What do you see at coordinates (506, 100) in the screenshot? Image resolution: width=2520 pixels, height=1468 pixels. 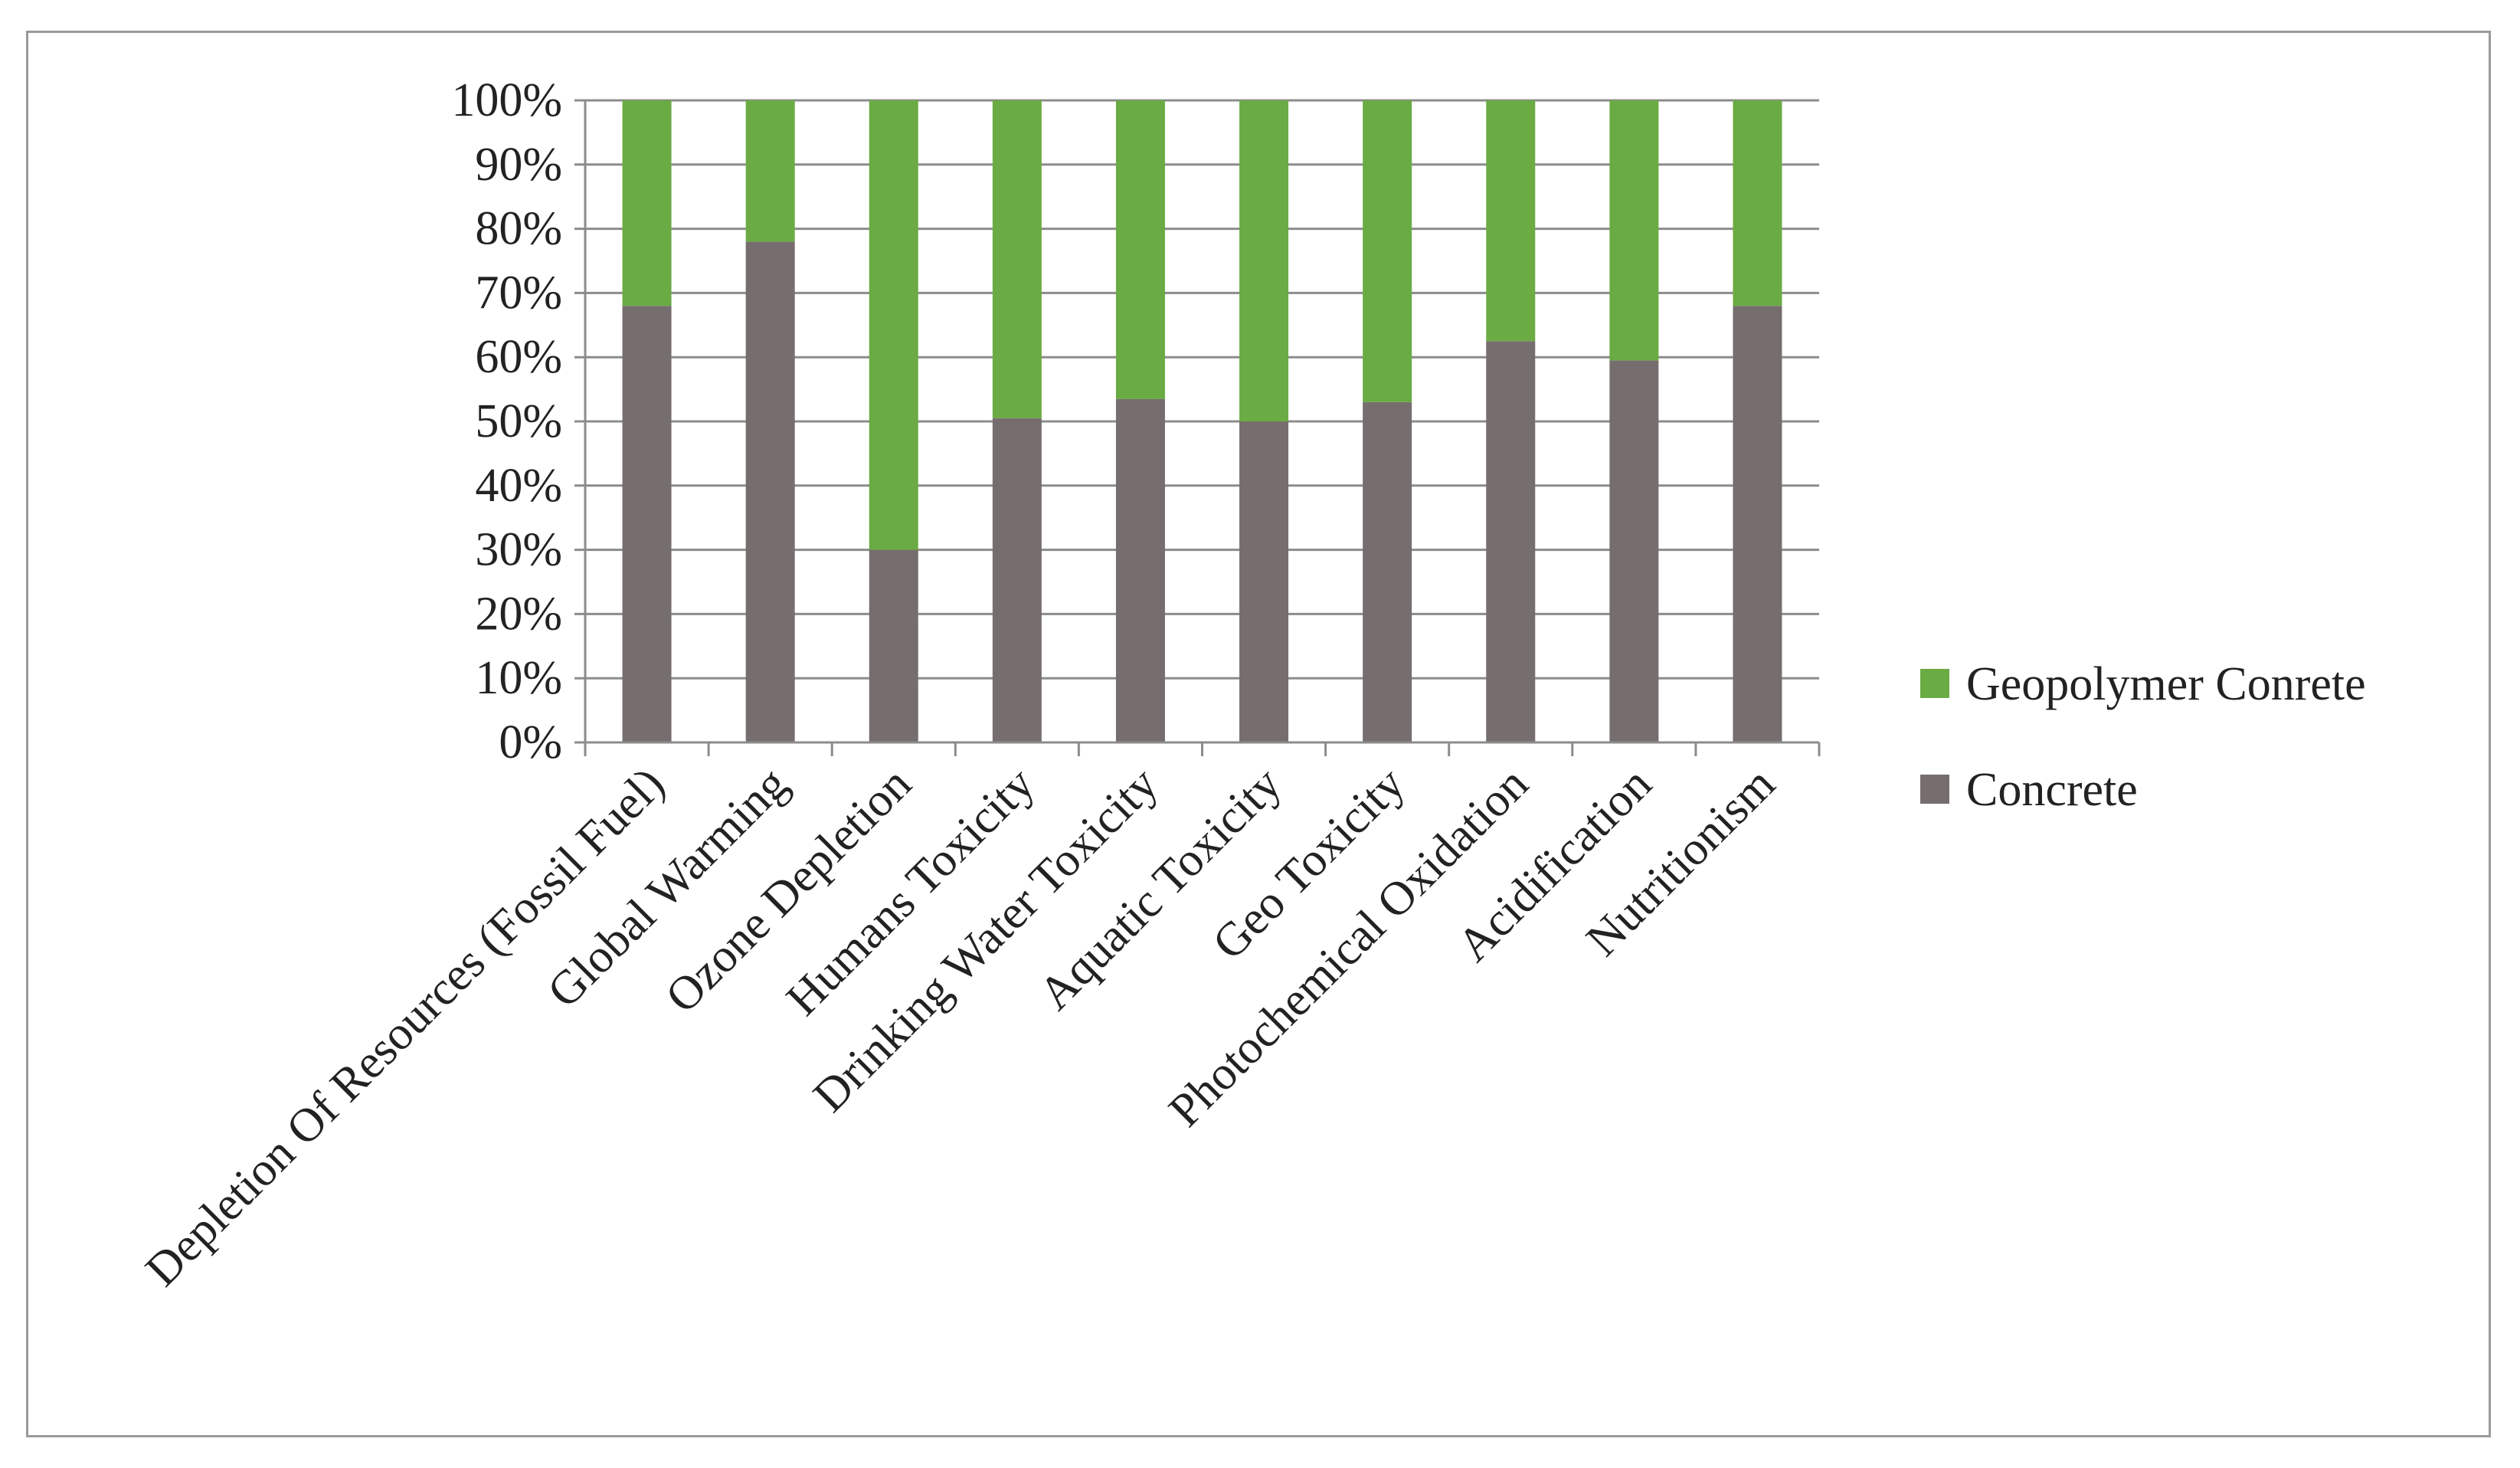 I see `y-tick-label: 100%` at bounding box center [506, 100].